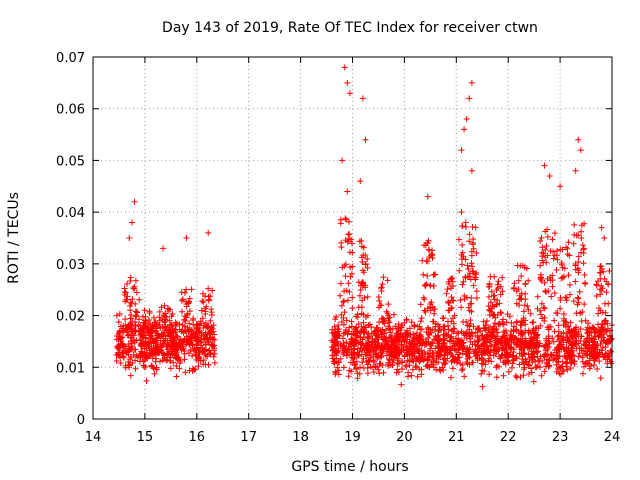 This screenshot has width=640, height=480. Describe the element at coordinates (197, 437) in the screenshot. I see `x-tick-label: 16` at that location.